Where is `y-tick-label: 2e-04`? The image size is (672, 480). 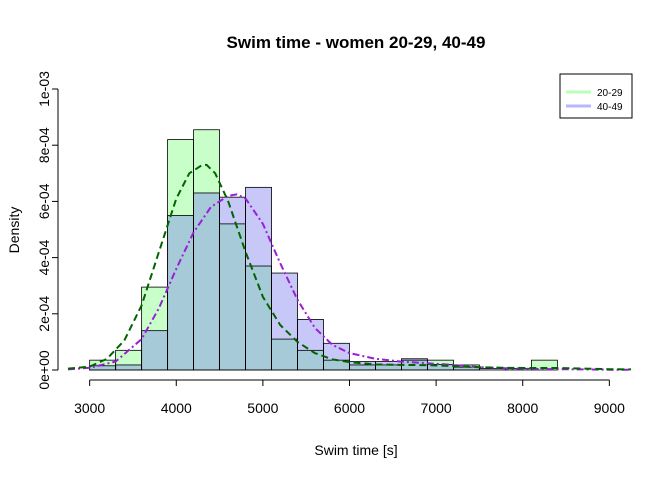 y-tick-label: 2e-04 is located at coordinates (44, 314).